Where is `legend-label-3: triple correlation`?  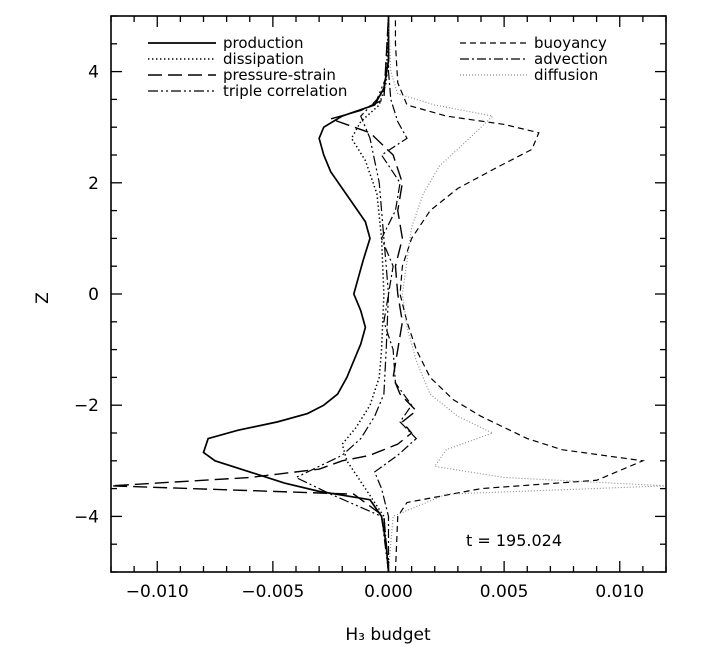 legend-label-3: triple correlation is located at coordinates (285, 91).